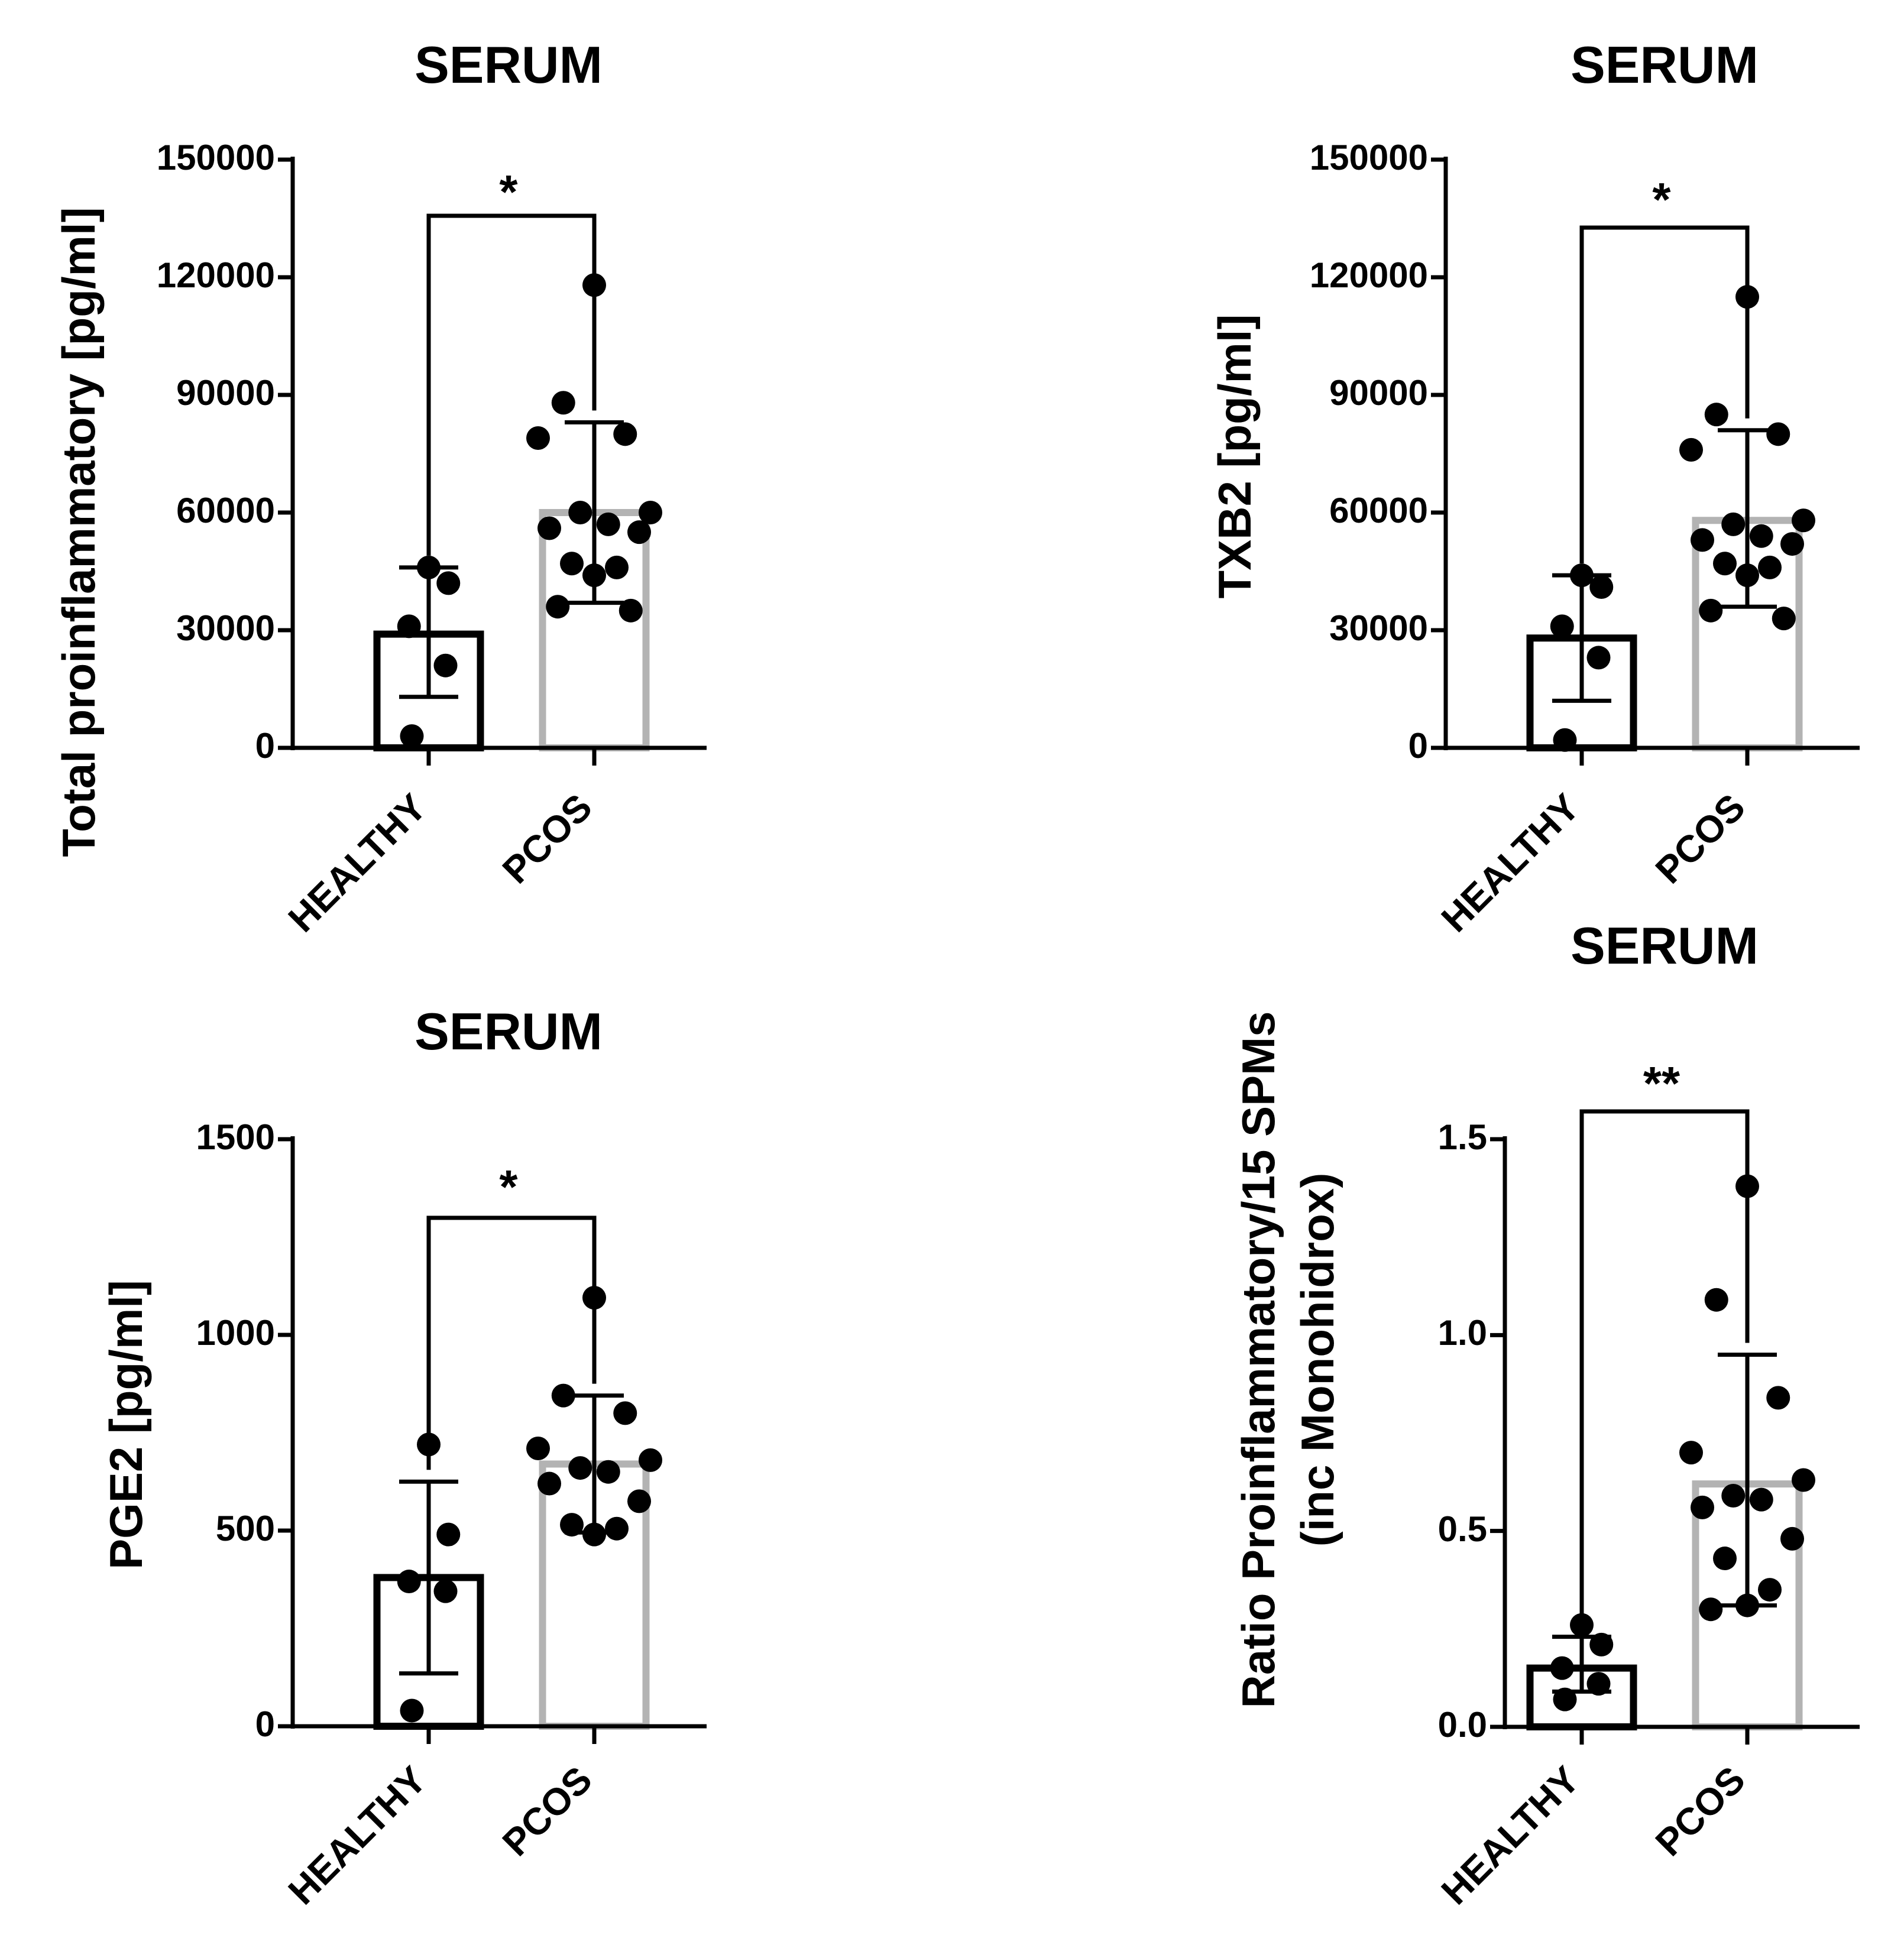 Image resolution: width=1904 pixels, height=1958 pixels. What do you see at coordinates (126, 1425) in the screenshot?
I see `y-axis-label: PGE2 [pg/ml]` at bounding box center [126, 1425].